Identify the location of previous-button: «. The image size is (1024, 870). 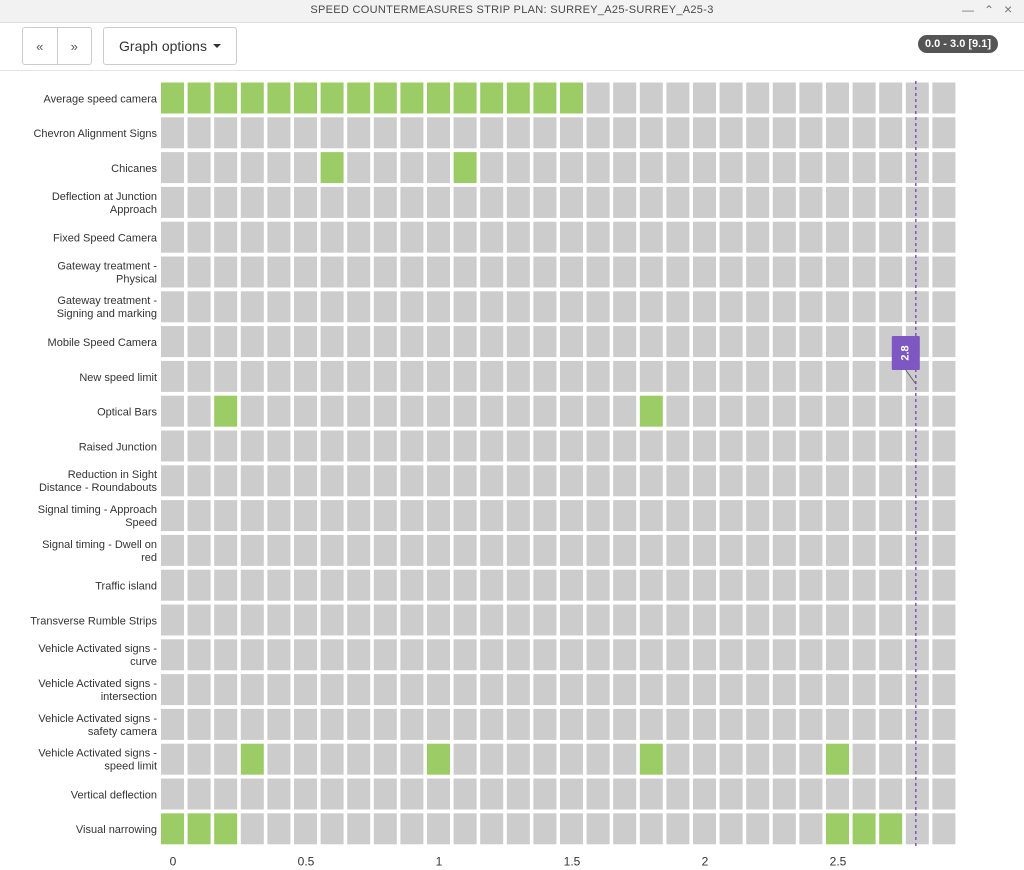
(40, 46).